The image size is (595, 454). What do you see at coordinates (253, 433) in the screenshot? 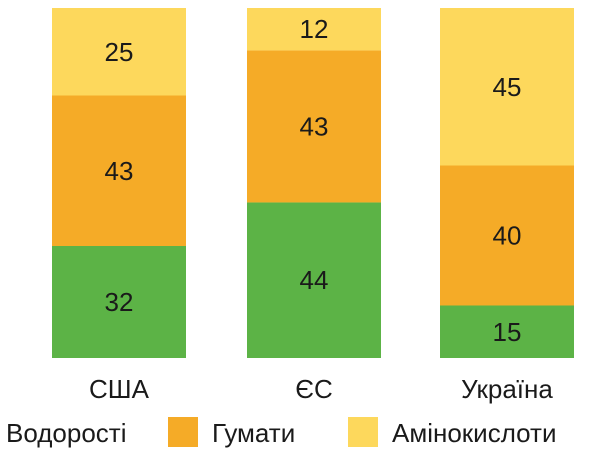
I see `legend-label: Гумати` at bounding box center [253, 433].